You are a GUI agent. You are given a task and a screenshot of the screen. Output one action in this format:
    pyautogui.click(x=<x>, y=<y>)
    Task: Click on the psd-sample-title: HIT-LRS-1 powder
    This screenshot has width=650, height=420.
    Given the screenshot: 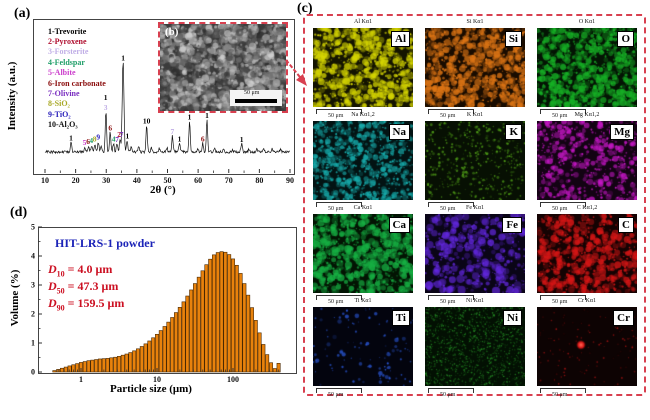 What is the action you would take?
    pyautogui.click(x=105, y=243)
    